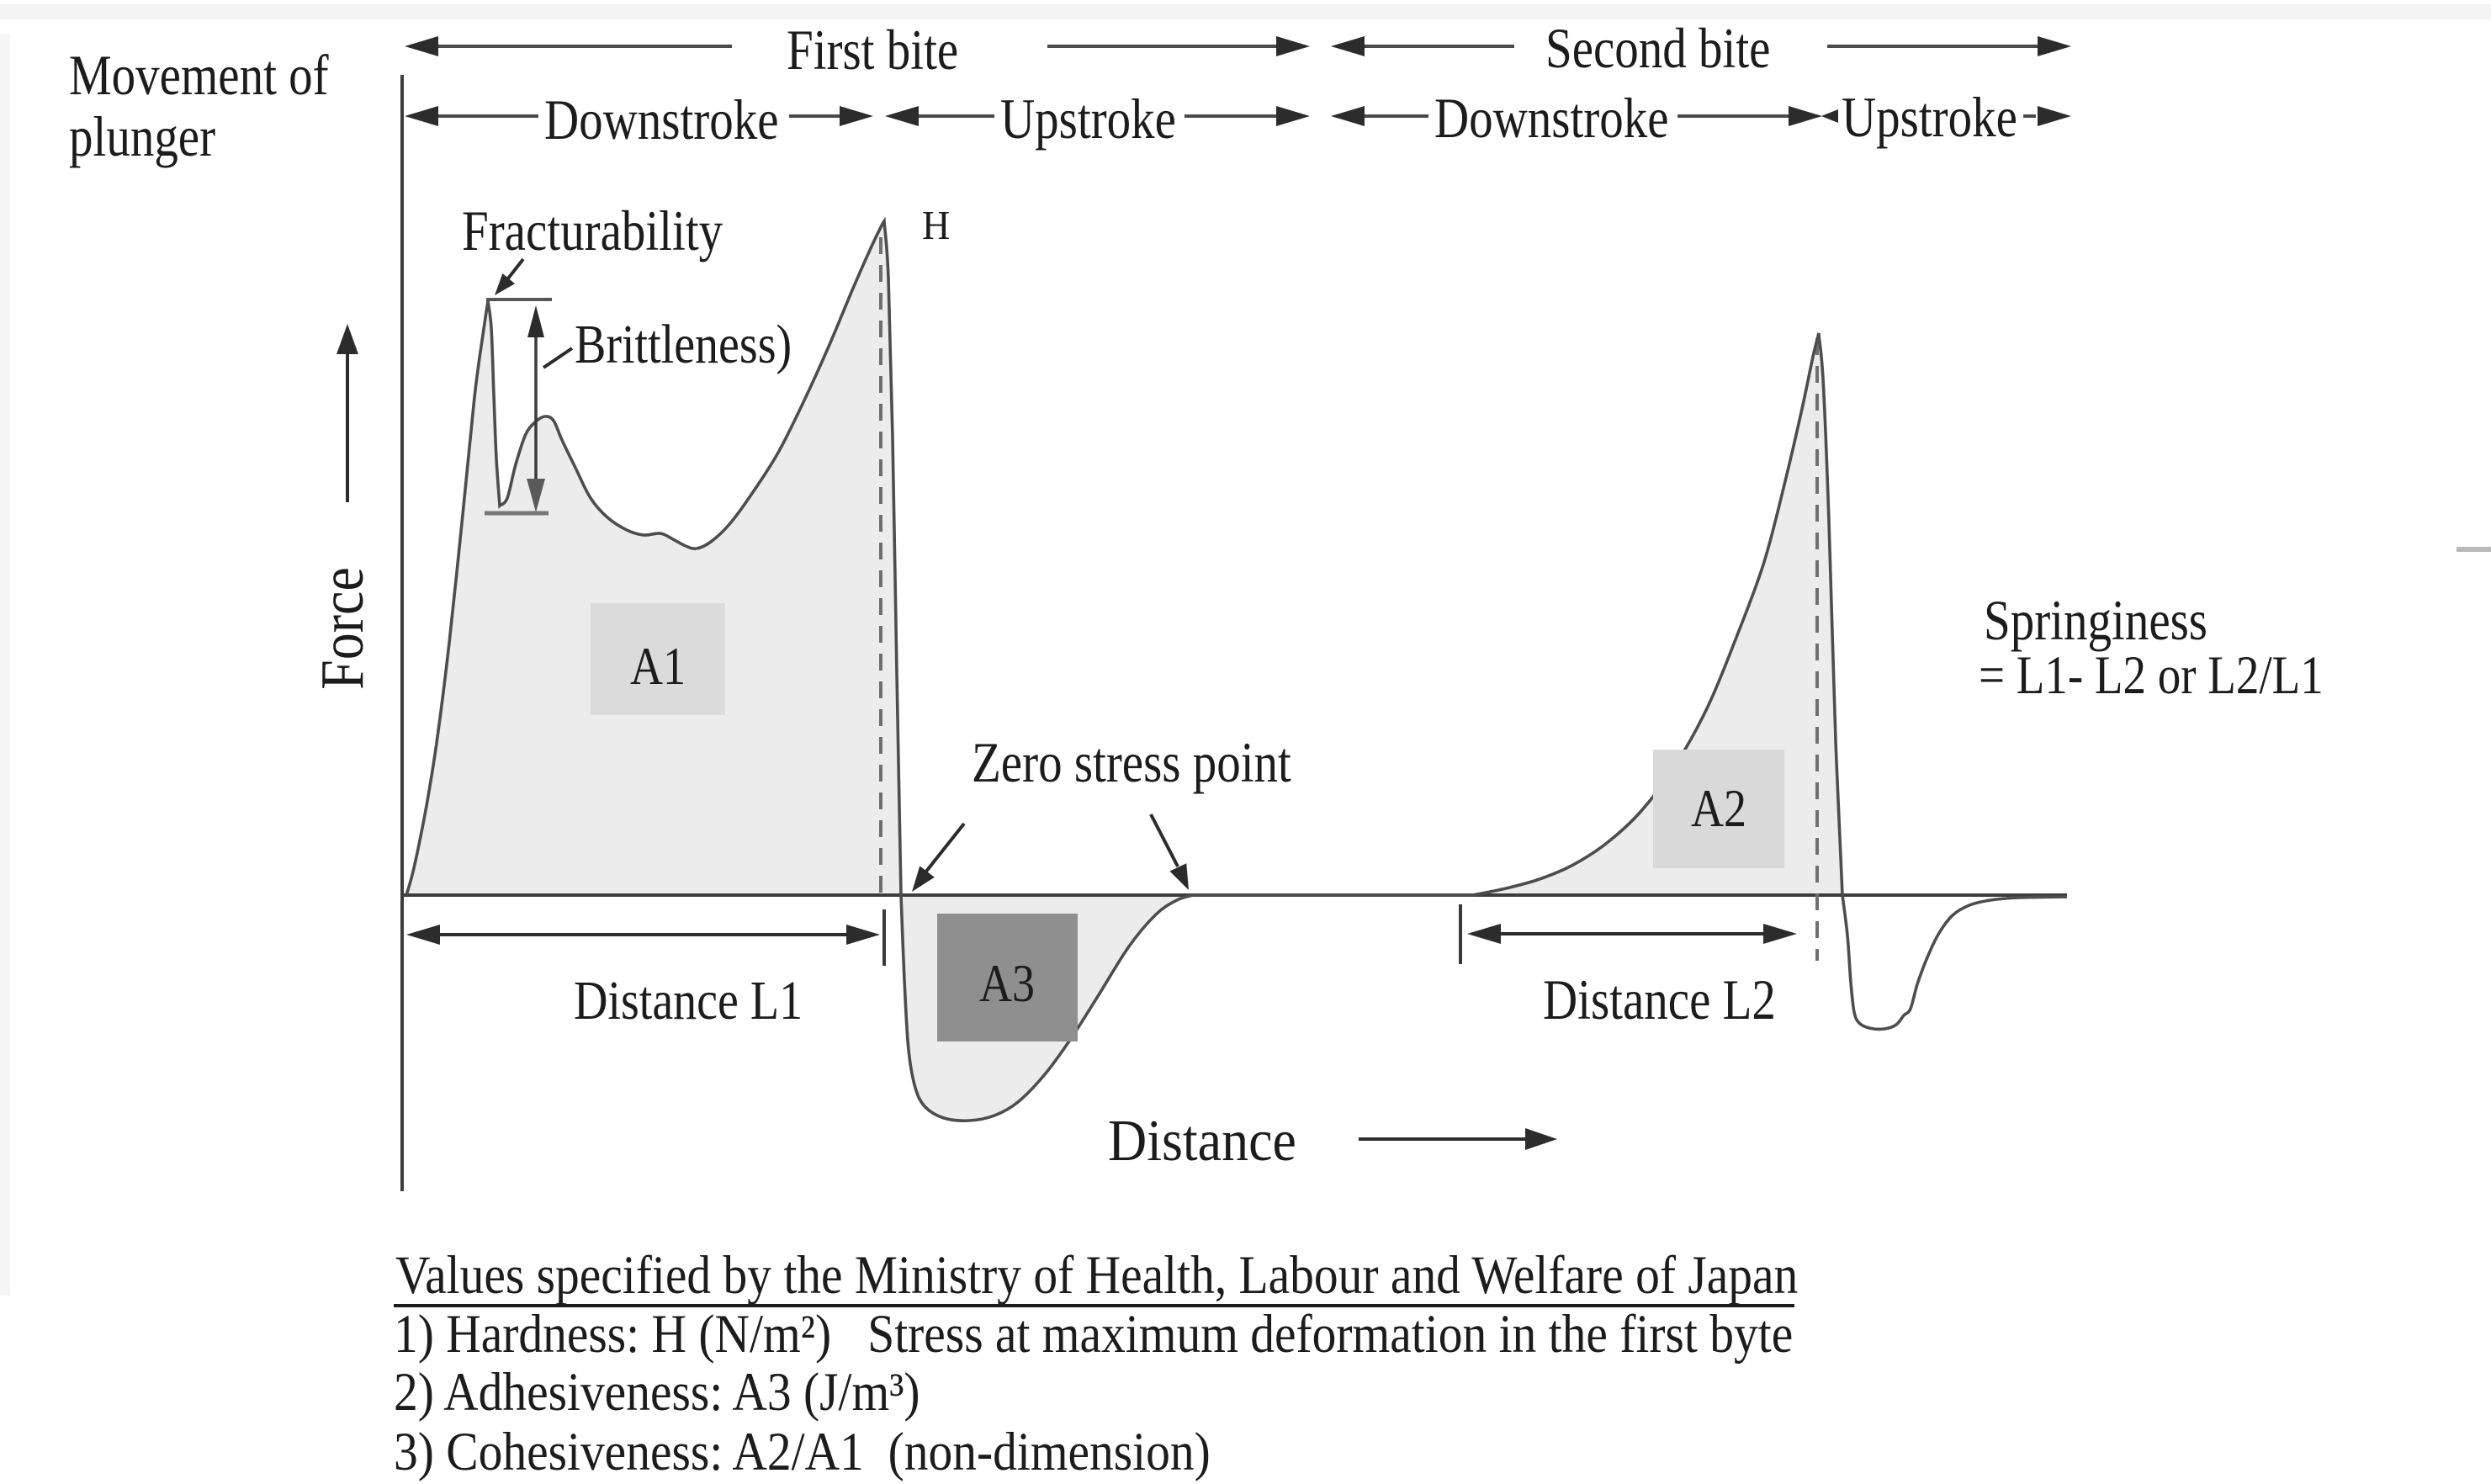  I want to click on svg-text: Fracturability, so click(592, 231).